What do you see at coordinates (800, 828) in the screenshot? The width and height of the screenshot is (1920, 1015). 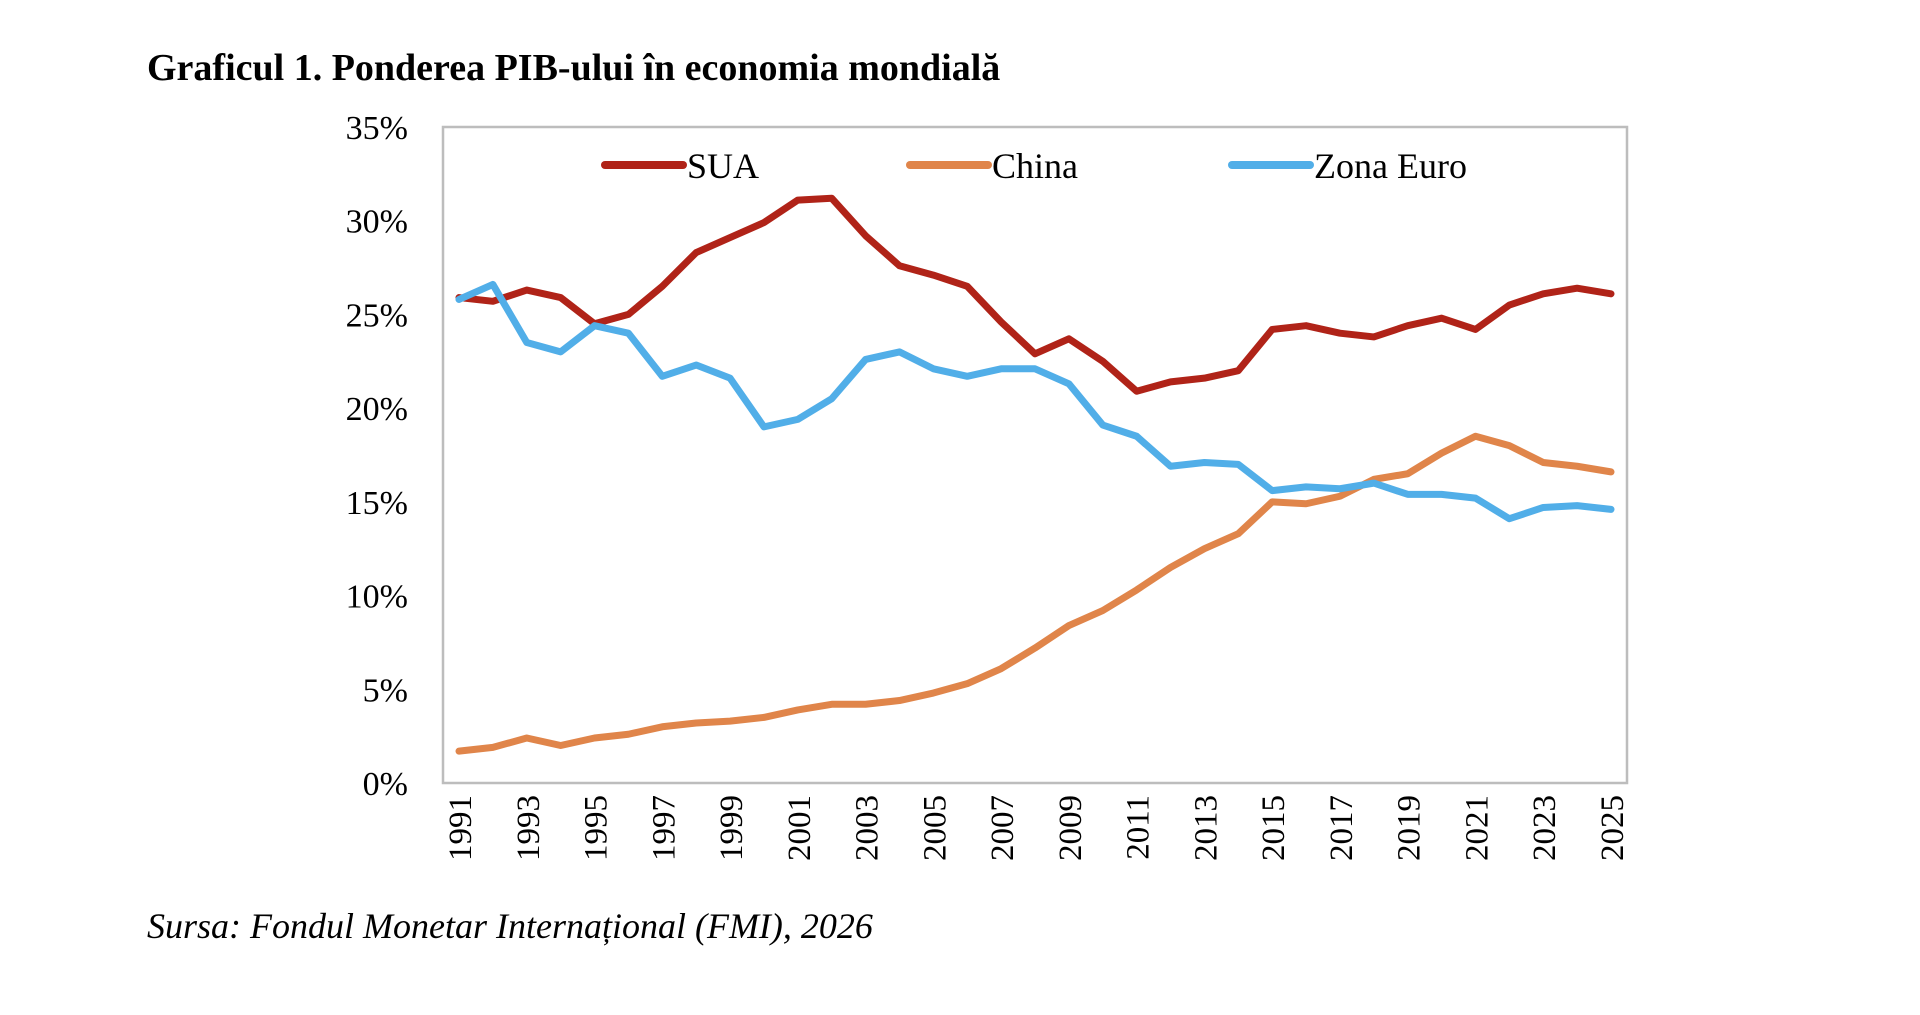 I see `x-tick-label: 2001` at bounding box center [800, 828].